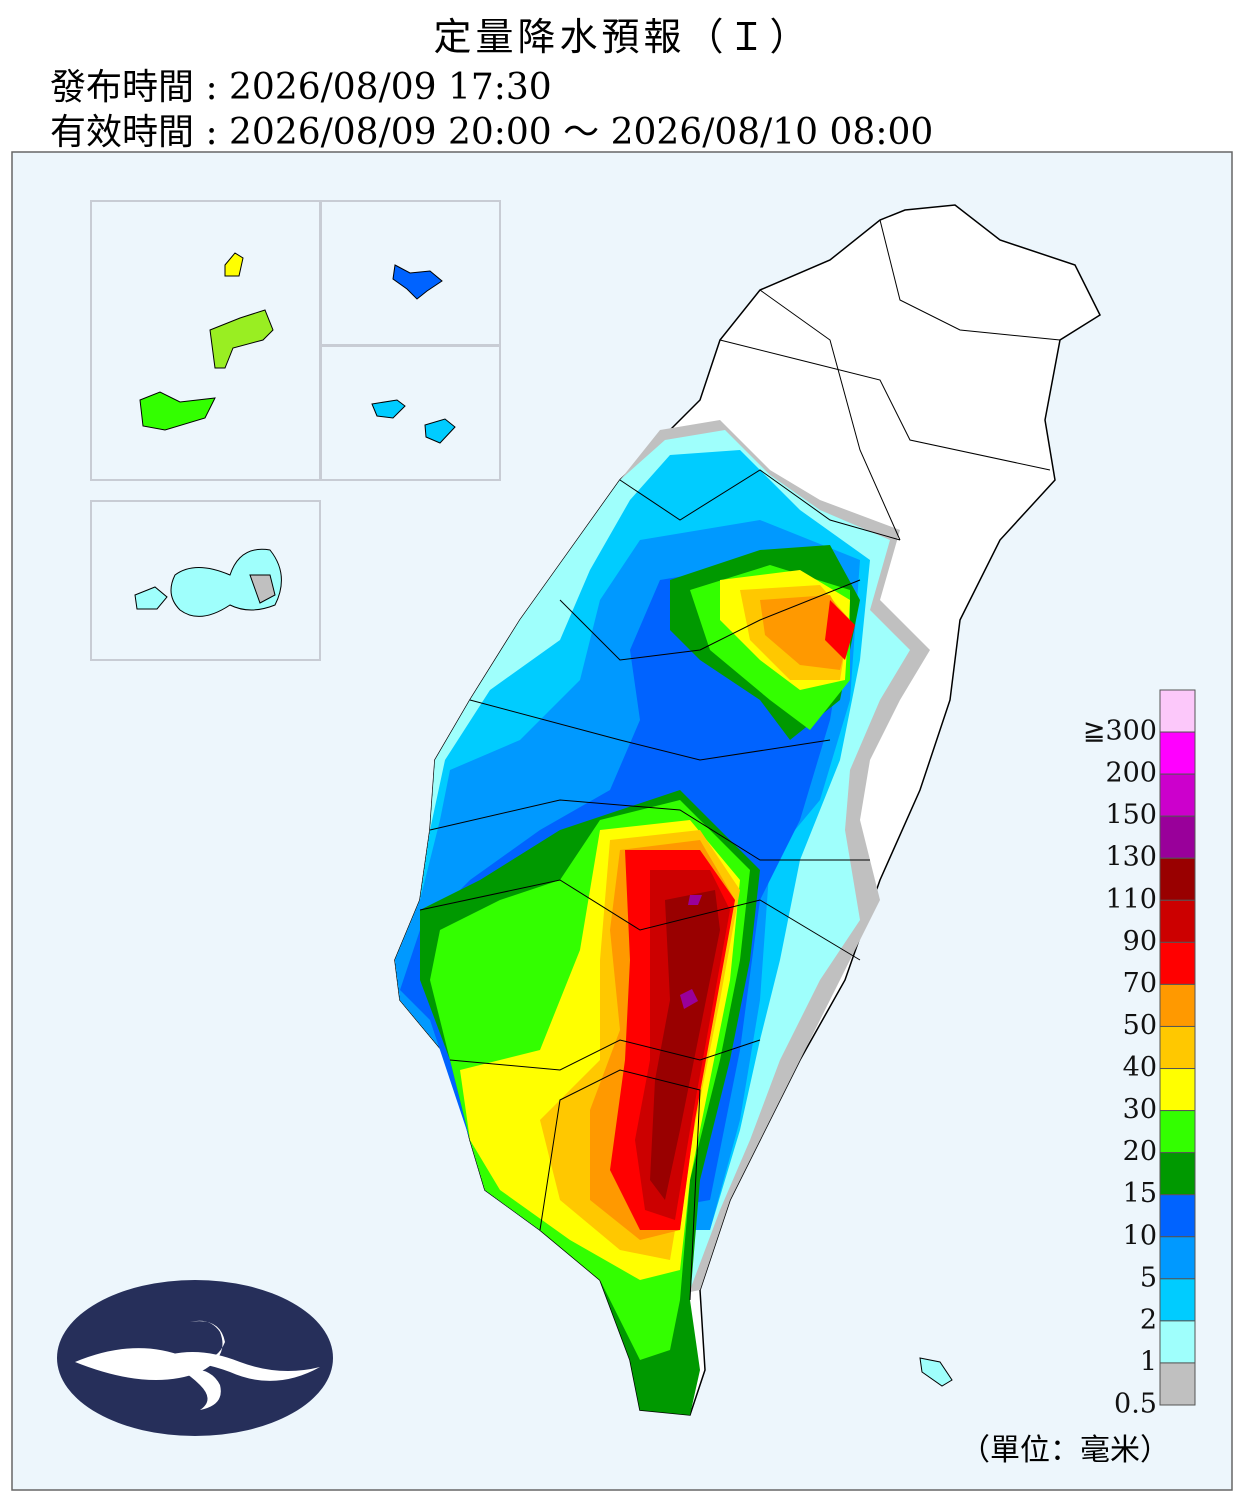  What do you see at coordinates (1140, 941) in the screenshot?
I see `legend-label: 90` at bounding box center [1140, 941].